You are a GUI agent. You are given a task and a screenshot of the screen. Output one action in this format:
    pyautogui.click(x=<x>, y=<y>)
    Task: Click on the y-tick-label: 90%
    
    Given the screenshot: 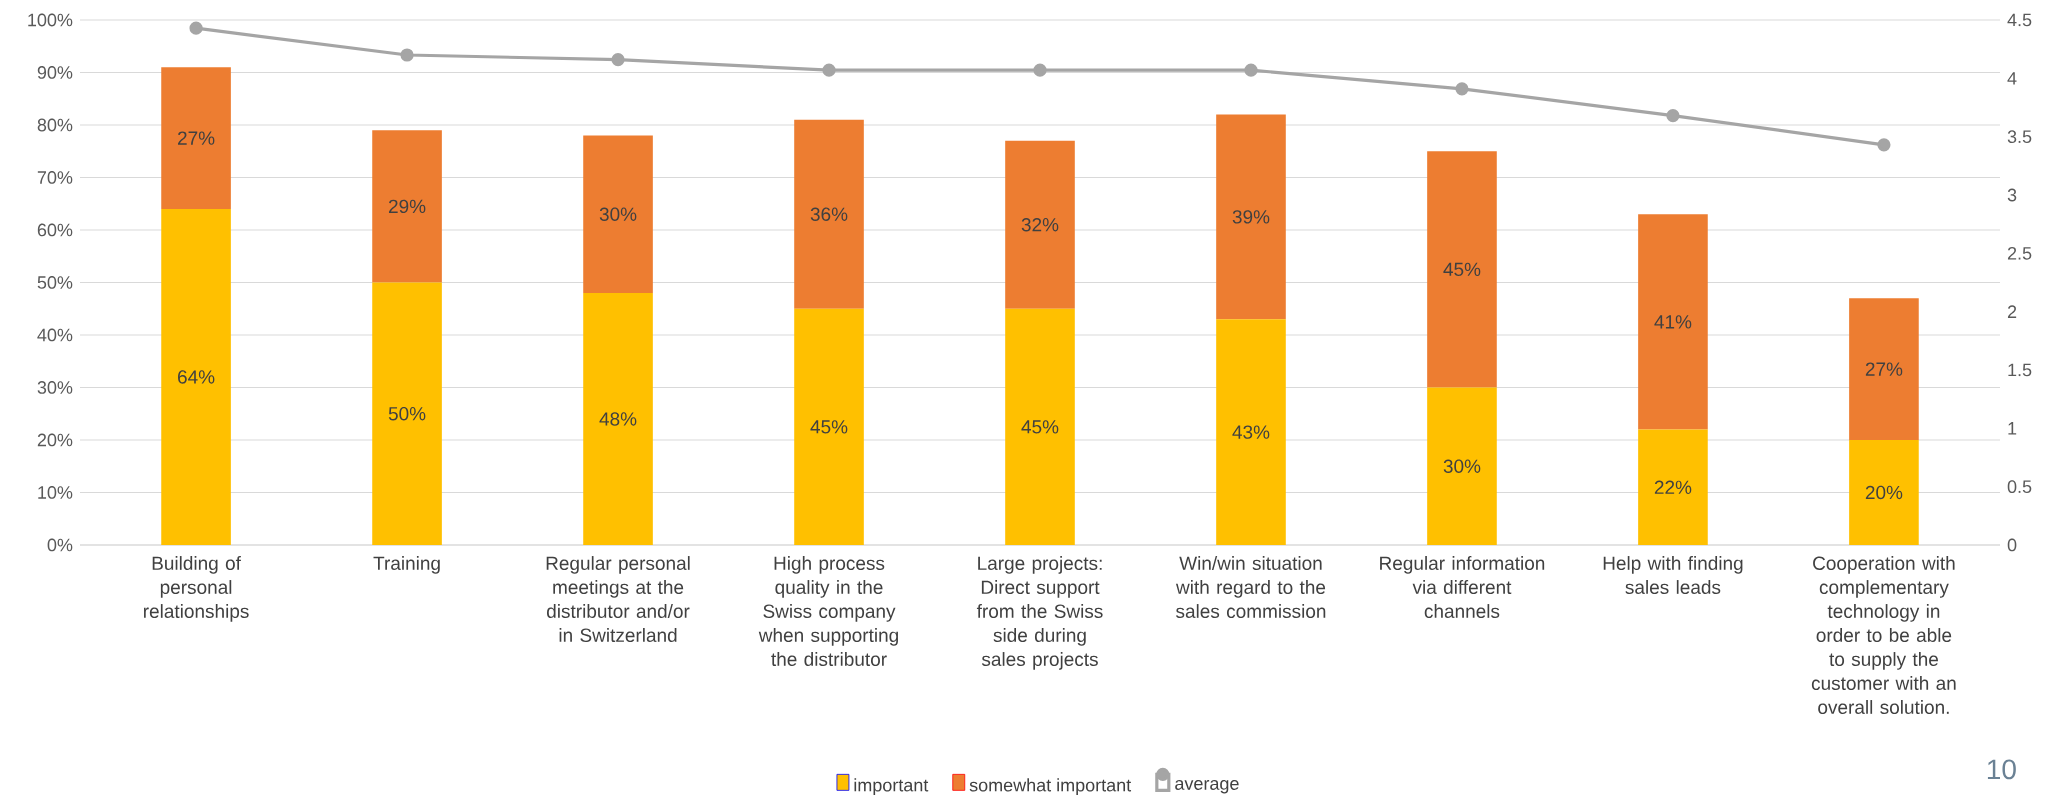 What is the action you would take?
    pyautogui.click(x=55, y=72)
    